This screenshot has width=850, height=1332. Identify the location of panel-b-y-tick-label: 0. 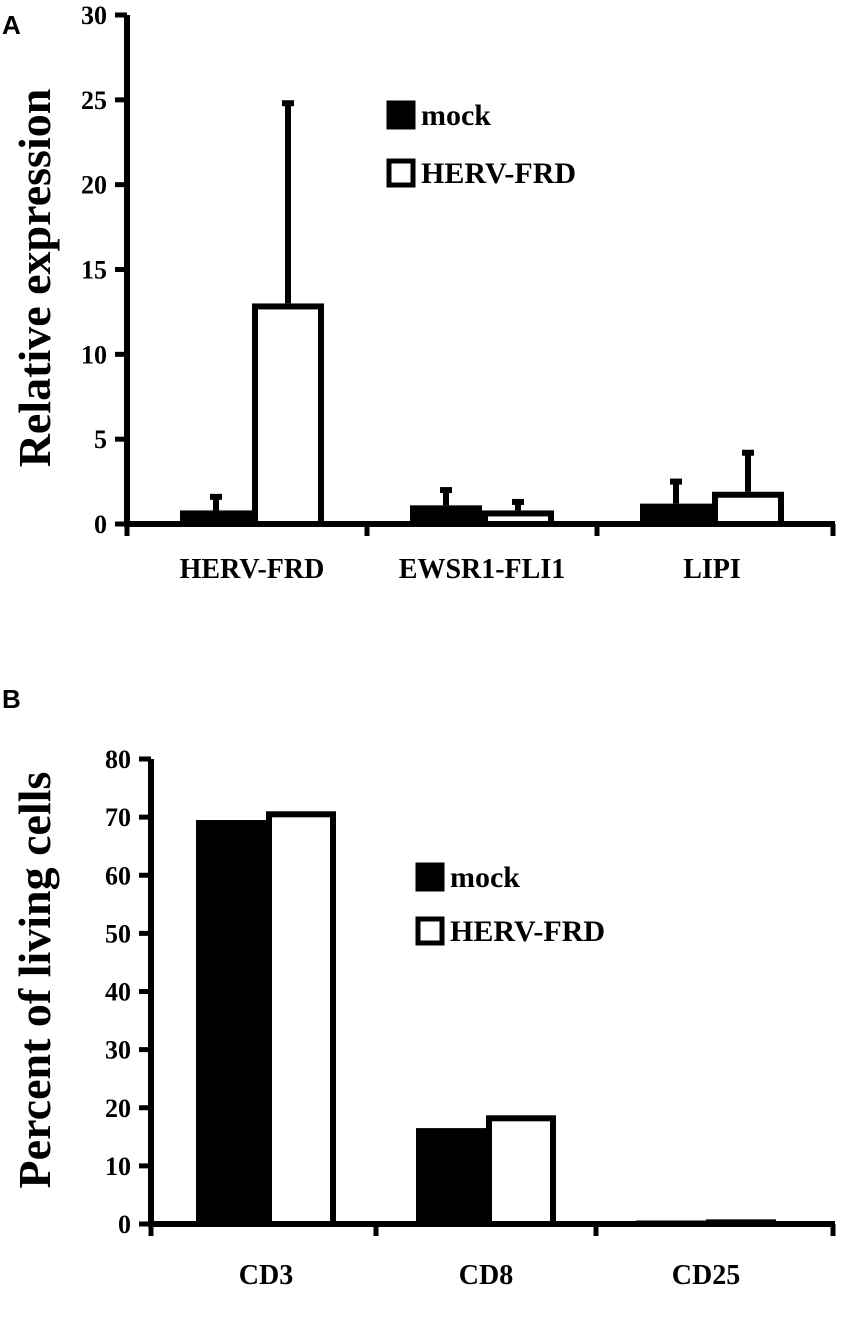
(124, 1224).